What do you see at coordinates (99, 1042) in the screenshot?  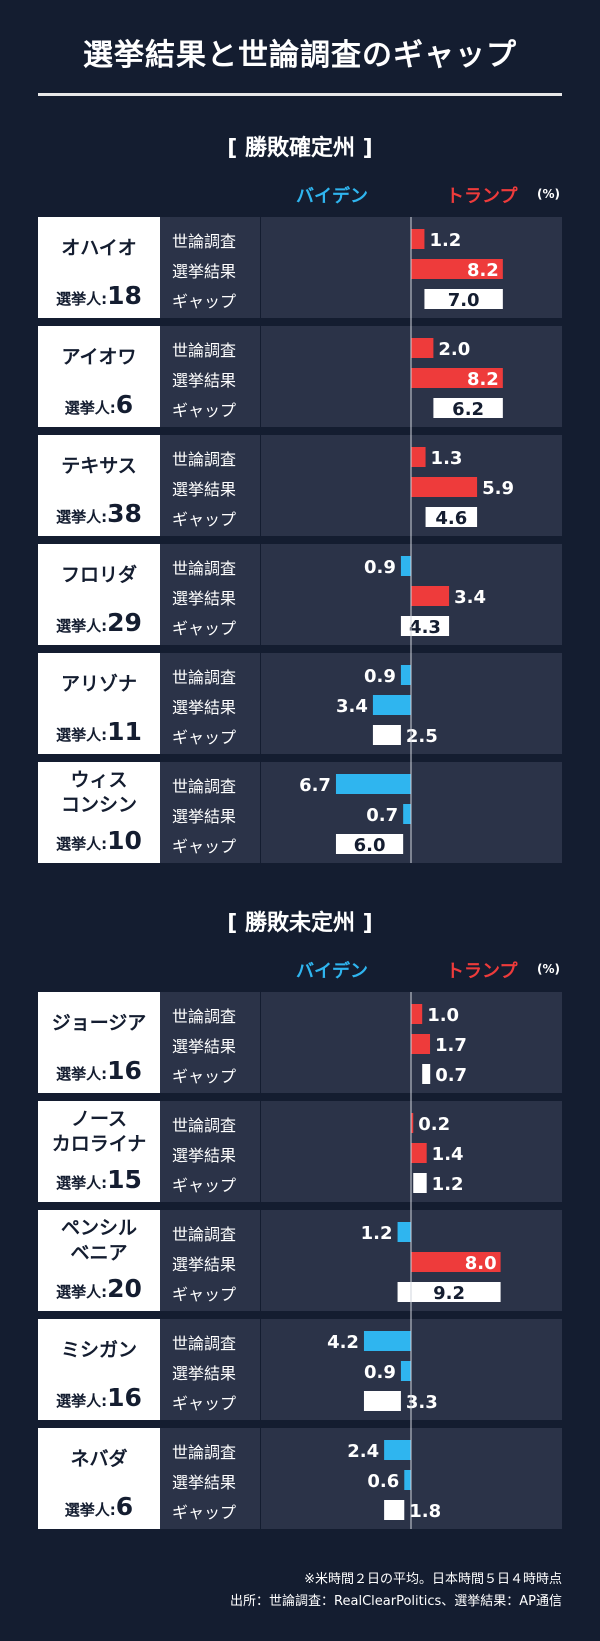 I see `state-card: ジョージア選挙人:16` at bounding box center [99, 1042].